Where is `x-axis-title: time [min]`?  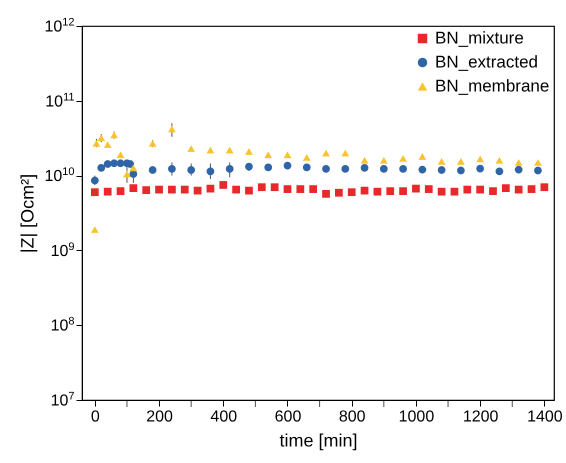 x-axis-title: time [min] is located at coordinates (318, 440).